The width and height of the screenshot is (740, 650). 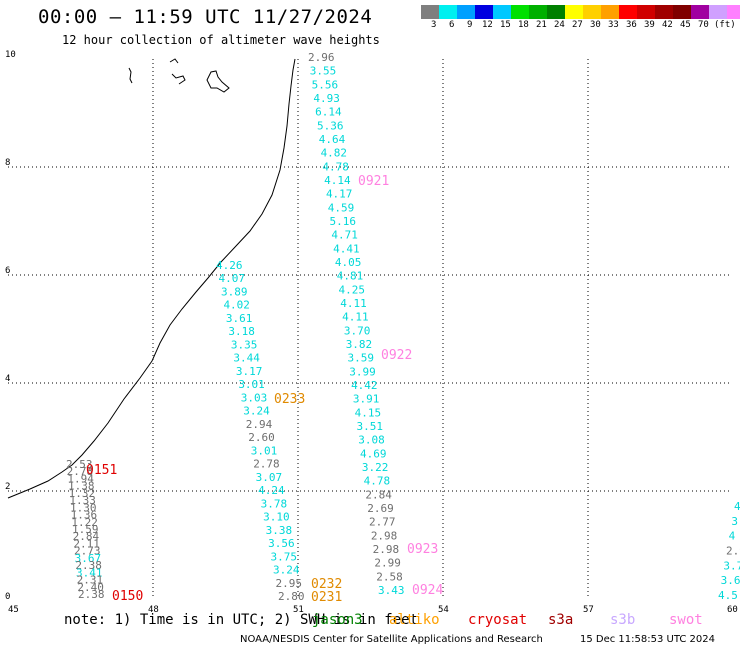 I want to click on wave-height-value: 3.17, so click(x=249, y=371).